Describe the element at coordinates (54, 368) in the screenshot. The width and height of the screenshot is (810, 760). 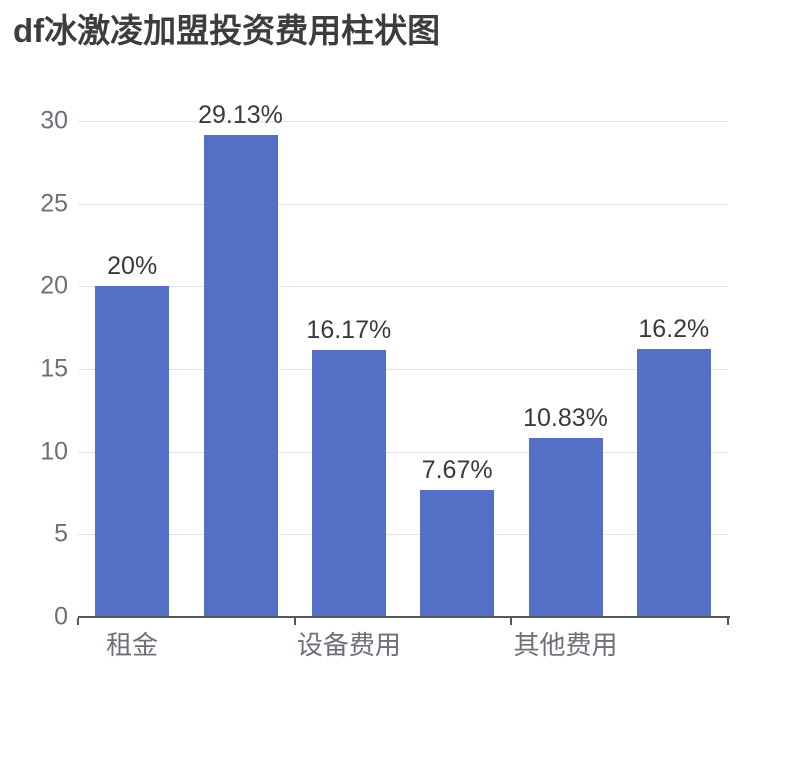
I see `y-axis-tick-label: 15` at that location.